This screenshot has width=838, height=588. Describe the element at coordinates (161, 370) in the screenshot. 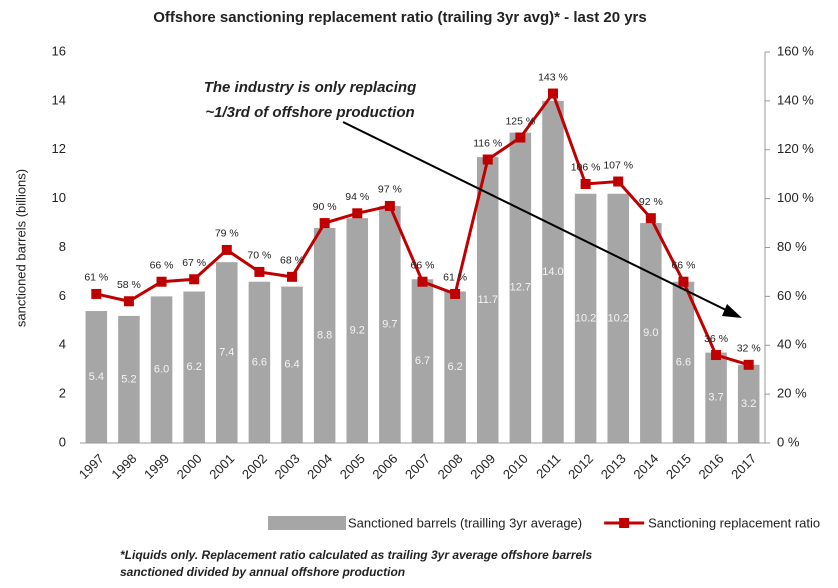

I see `bar-label: 6.0` at that location.